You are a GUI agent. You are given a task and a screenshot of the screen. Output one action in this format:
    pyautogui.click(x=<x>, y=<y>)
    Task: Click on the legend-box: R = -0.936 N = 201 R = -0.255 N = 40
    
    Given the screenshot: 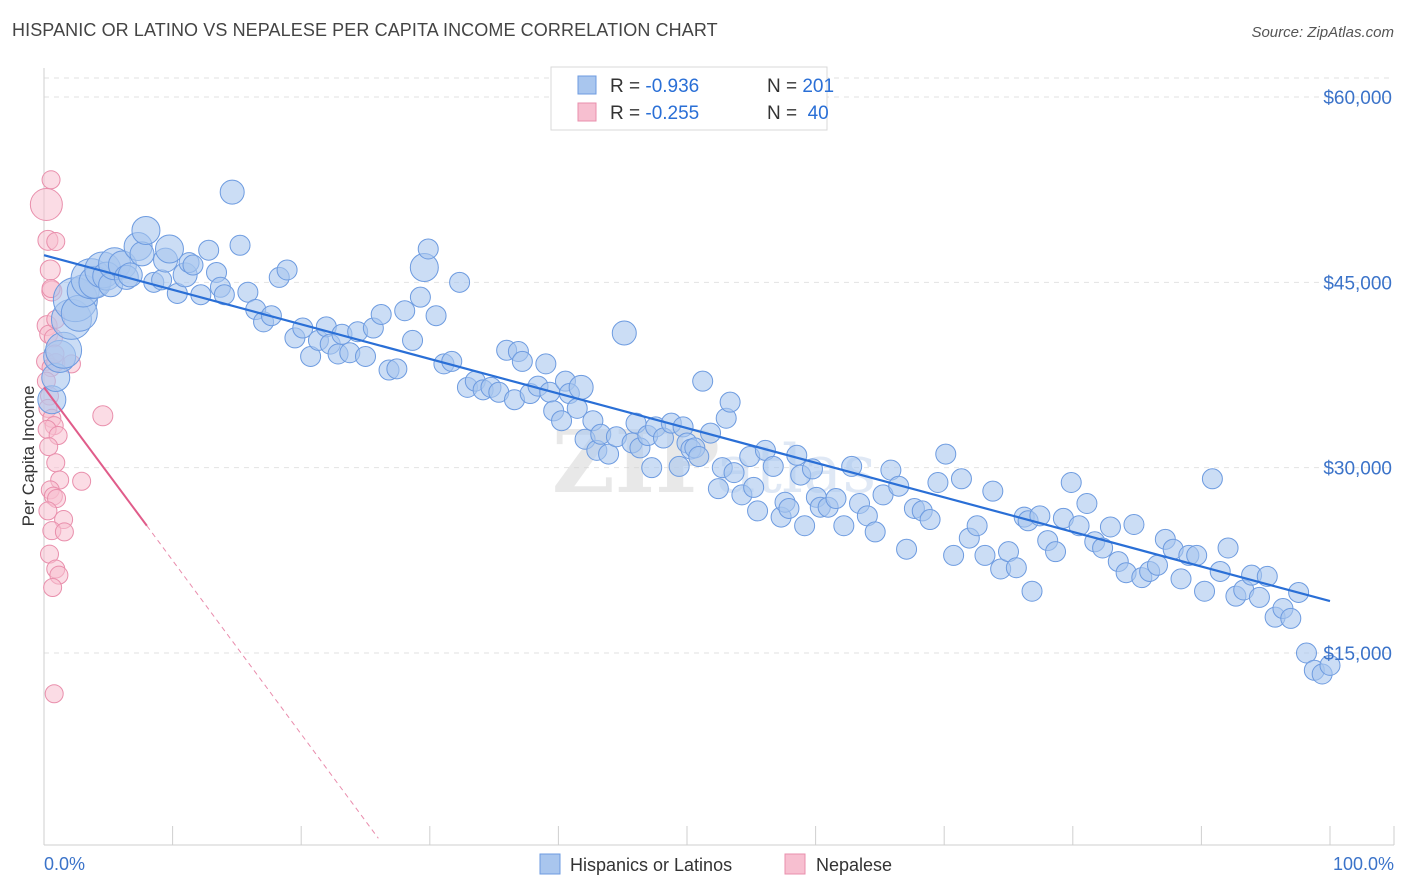 What is the action you would take?
    pyautogui.click(x=705, y=98)
    